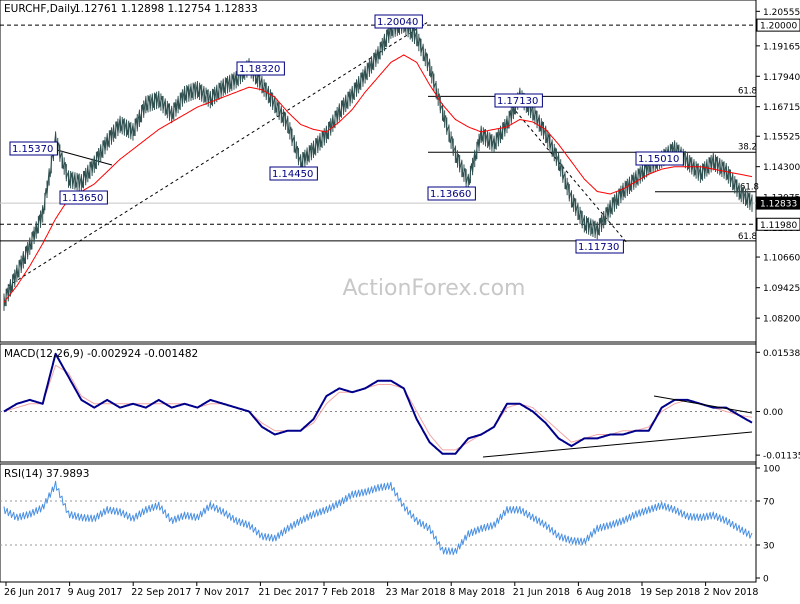 The width and height of the screenshot is (800, 604). I want to click on macd-signal-line, so click(378, 407).